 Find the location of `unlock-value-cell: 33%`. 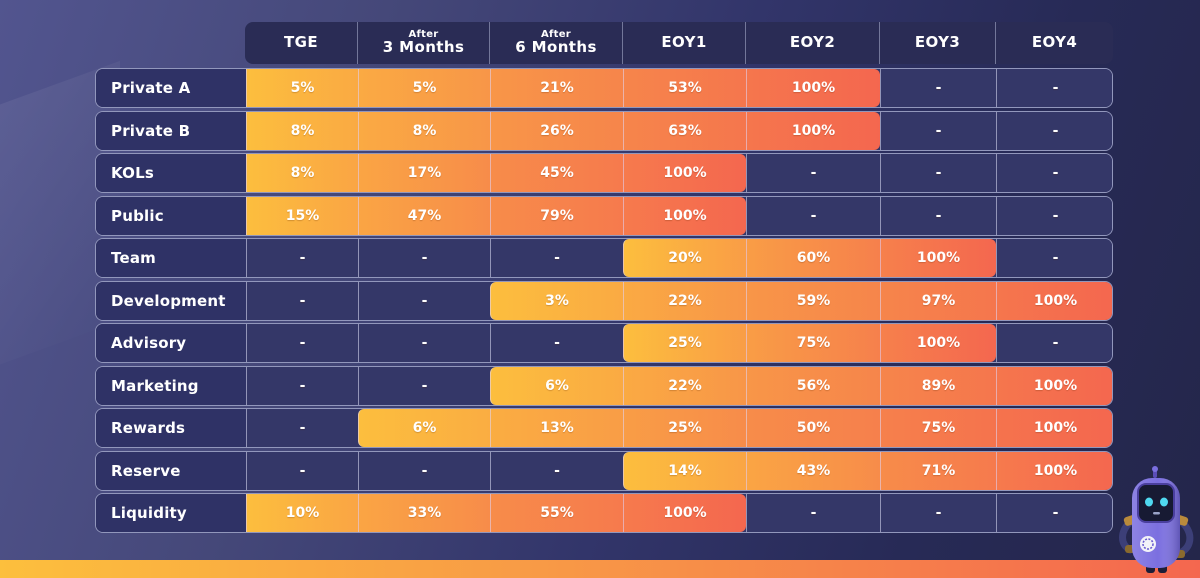

unlock-value-cell: 33% is located at coordinates (424, 513).